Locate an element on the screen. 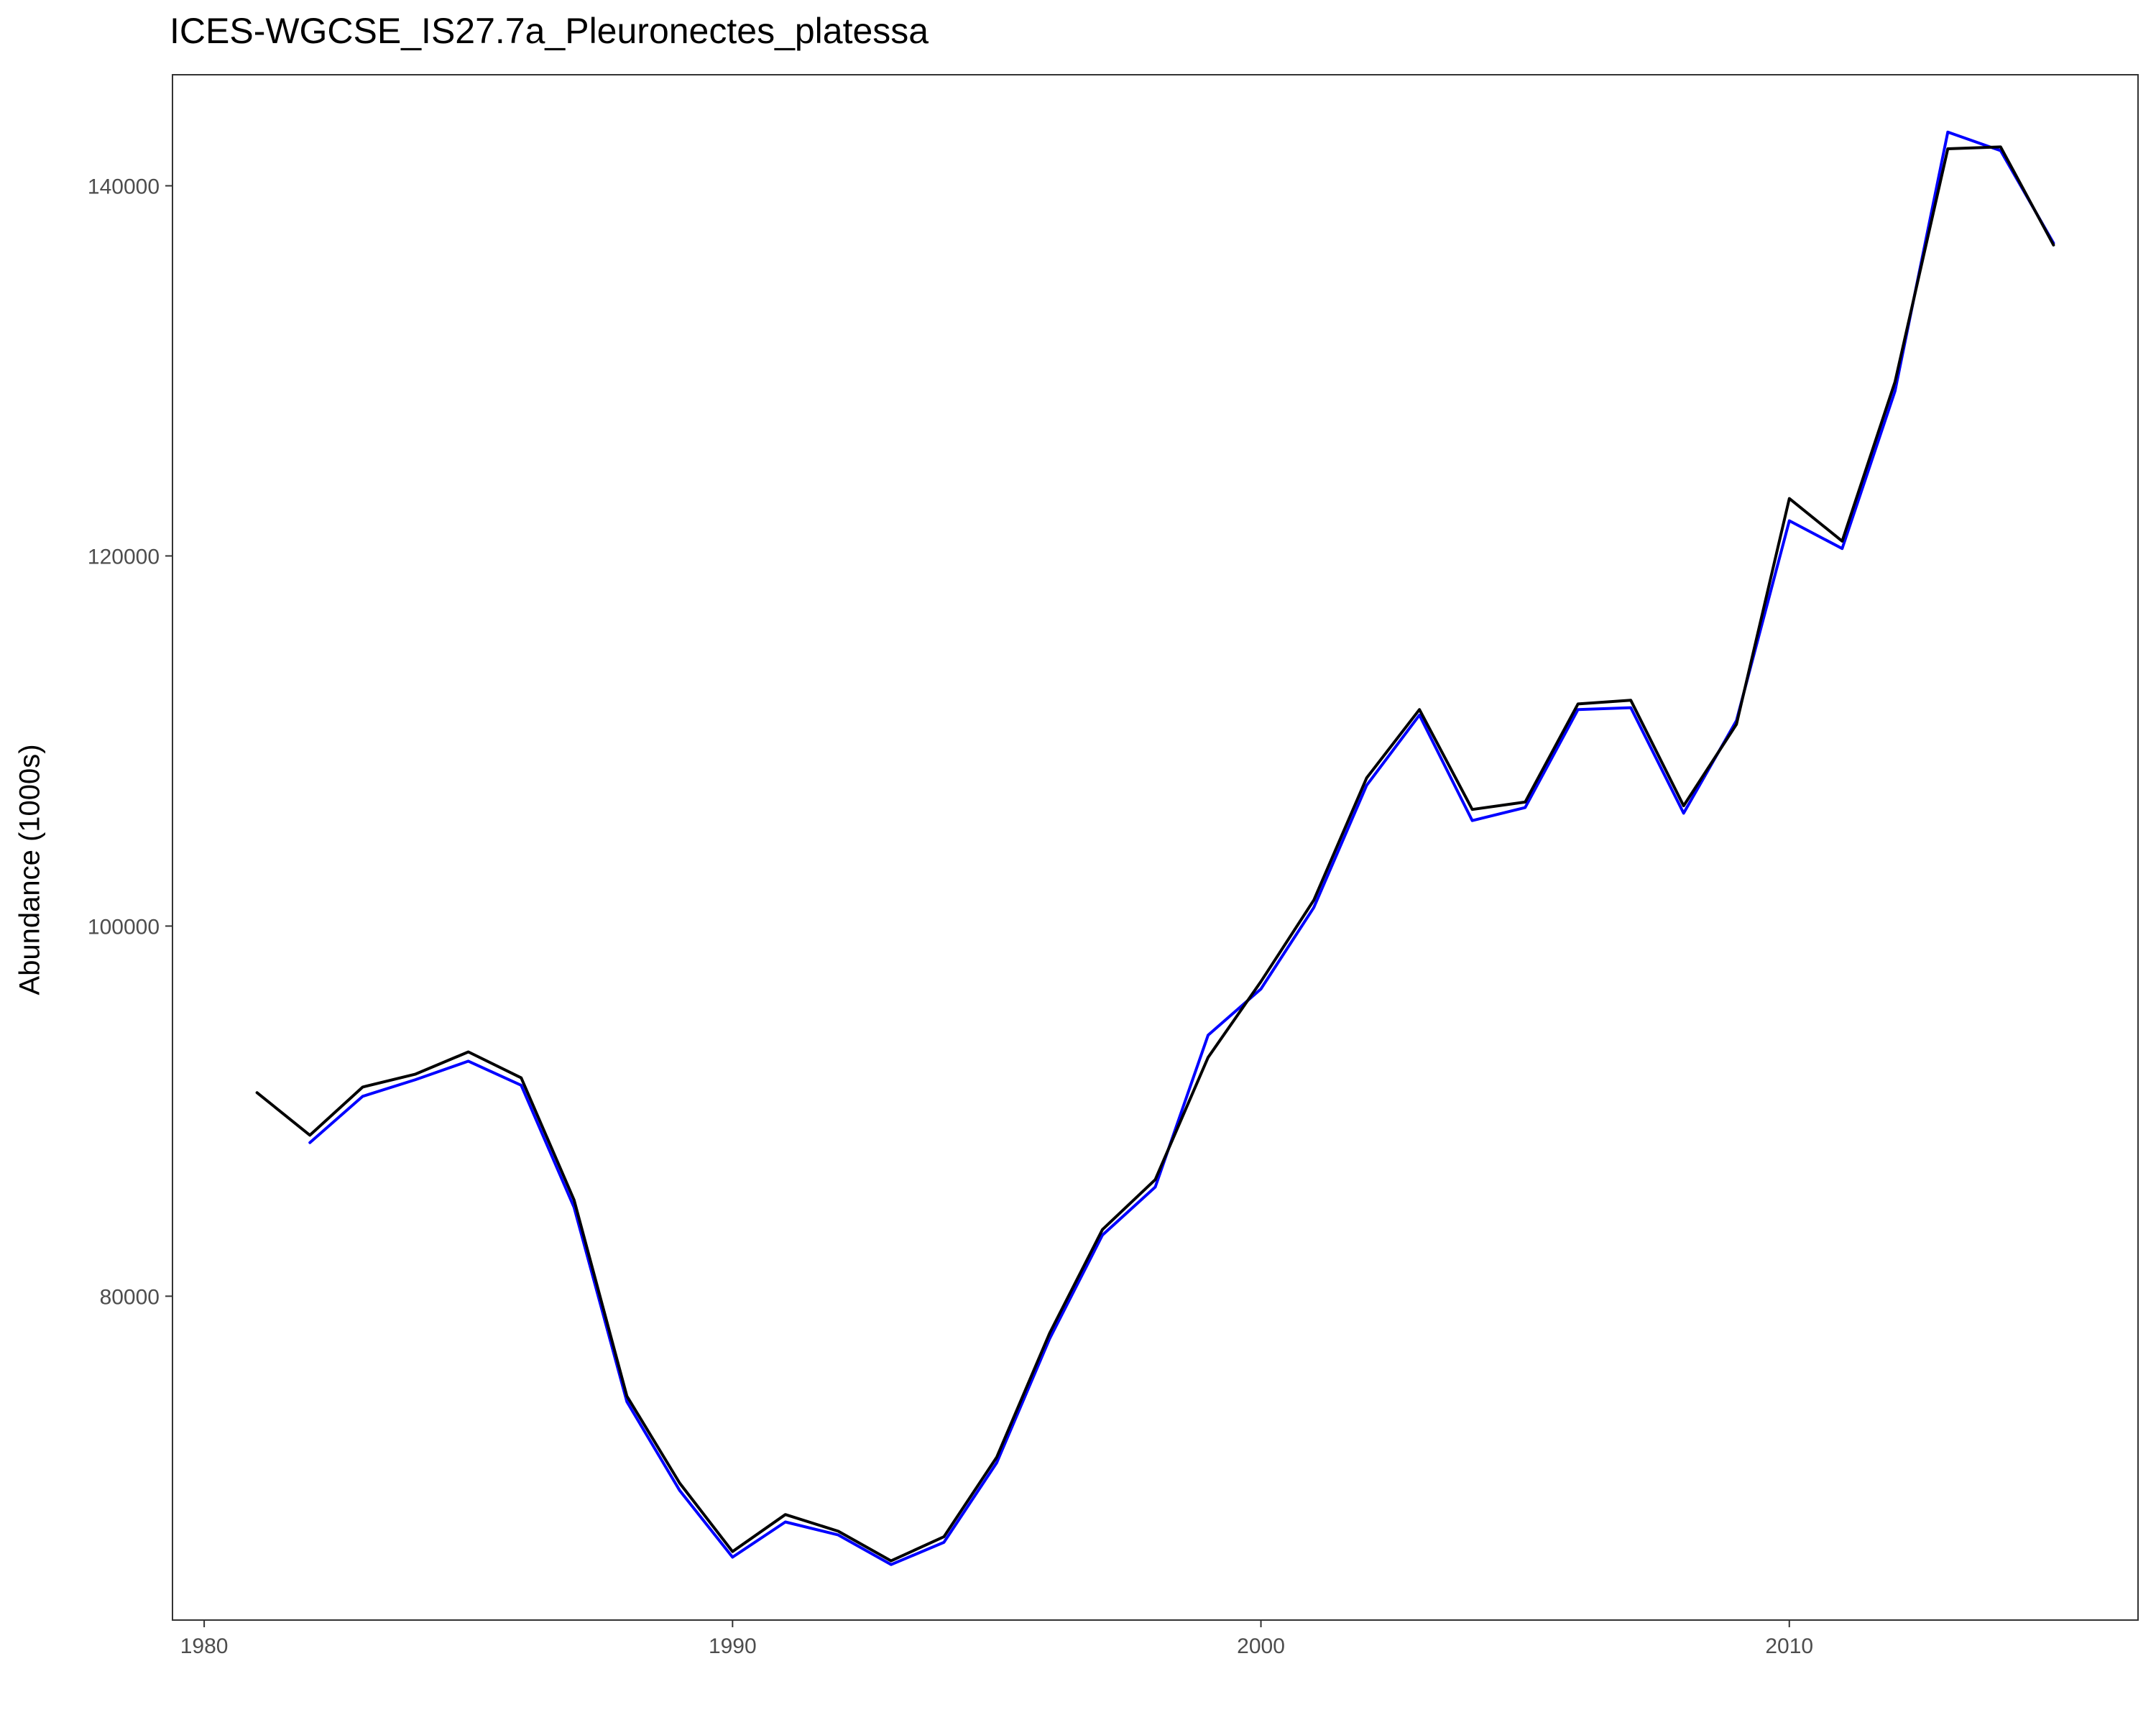  x-tick-label: 1990 is located at coordinates (733, 1646).